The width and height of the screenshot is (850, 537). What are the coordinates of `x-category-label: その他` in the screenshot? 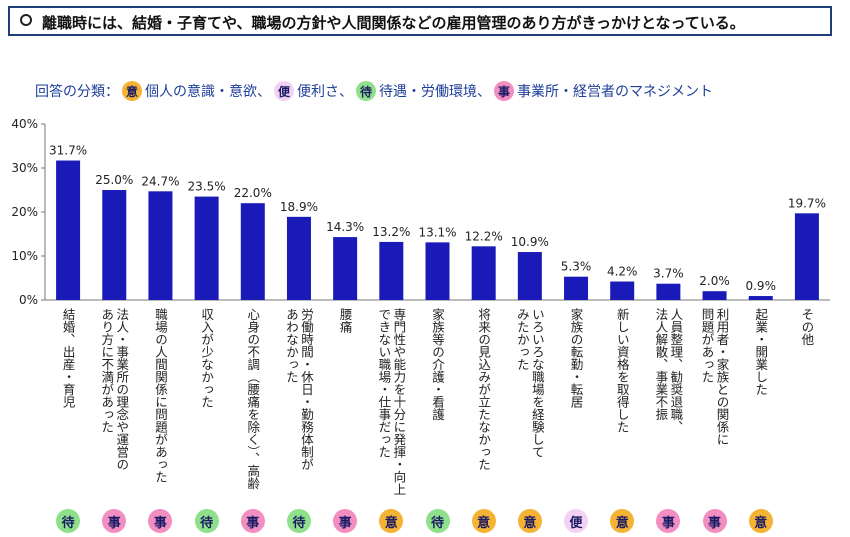 It's located at (806, 327).